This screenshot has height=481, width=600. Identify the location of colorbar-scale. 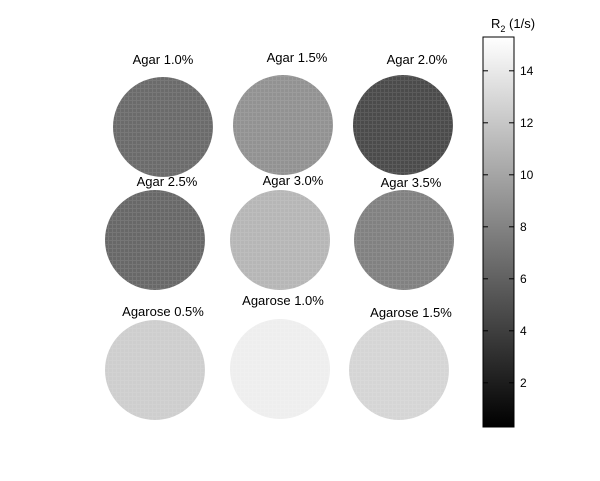
(498, 232).